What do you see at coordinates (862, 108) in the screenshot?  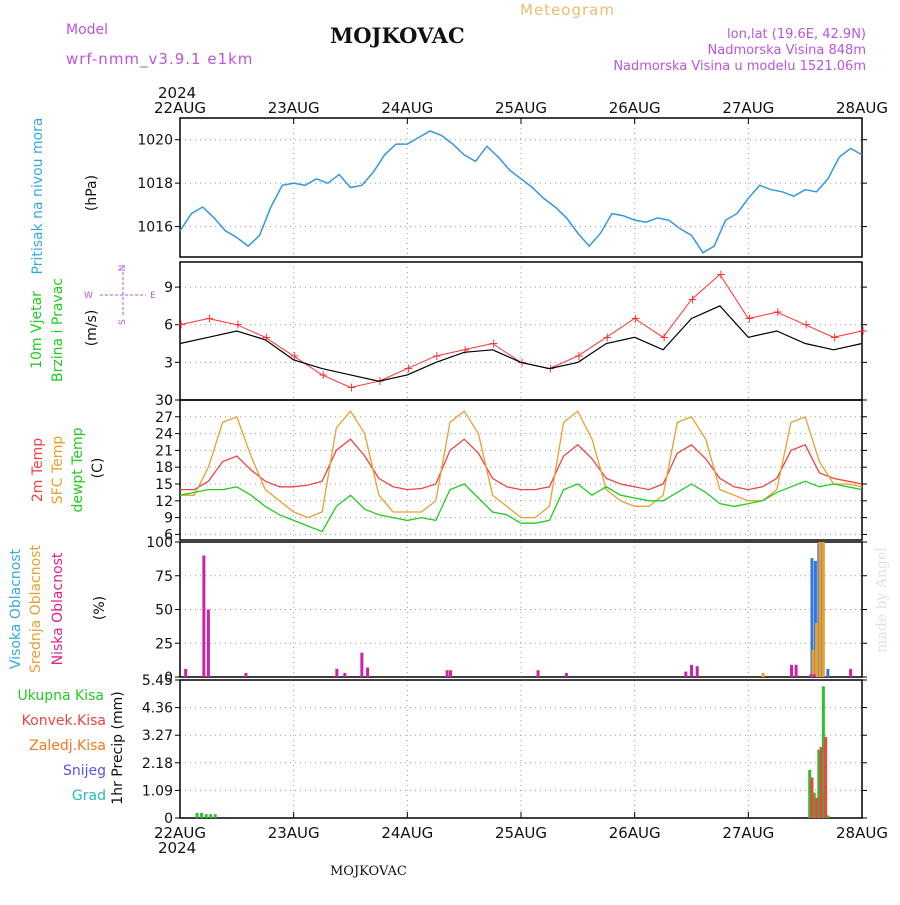 I see `x-tick-label-top: 28AUG` at bounding box center [862, 108].